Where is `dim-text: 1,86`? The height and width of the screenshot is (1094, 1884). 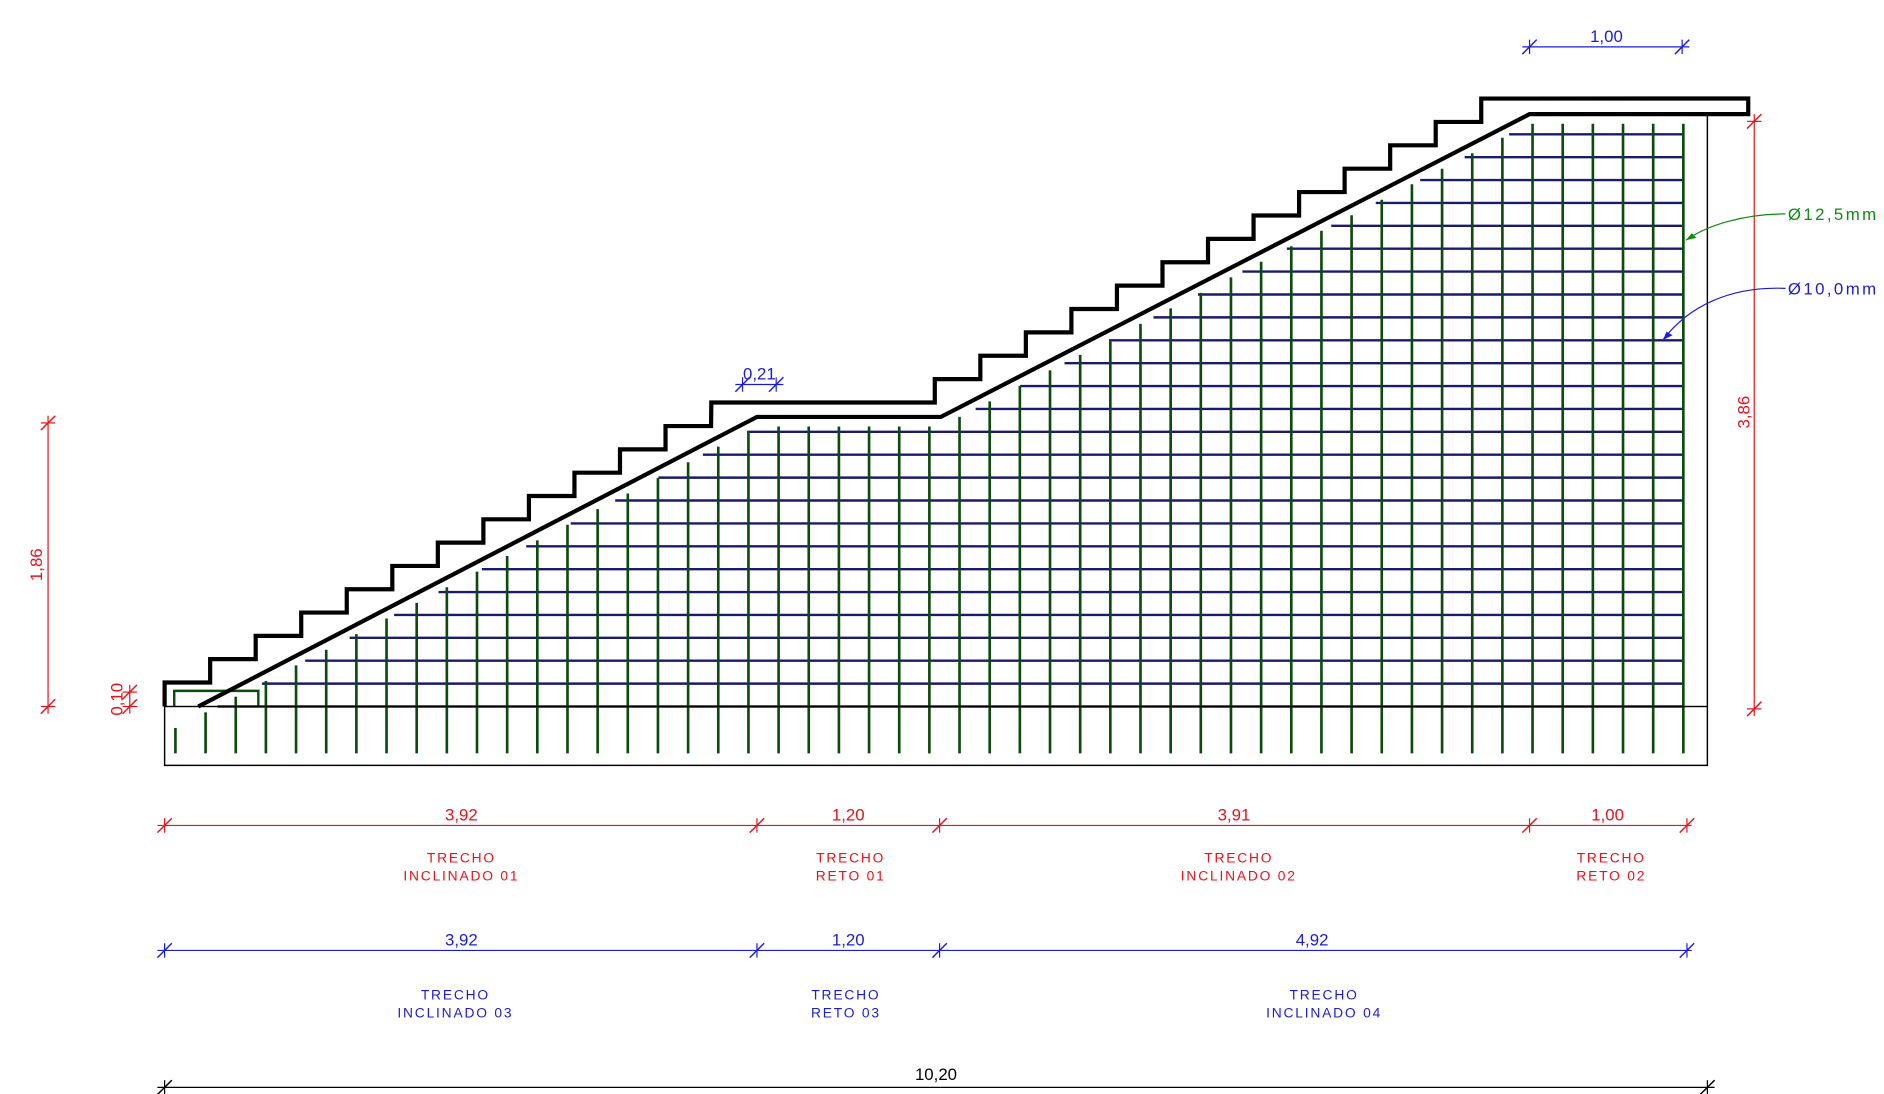
dim-text: 1,86 is located at coordinates (36, 564).